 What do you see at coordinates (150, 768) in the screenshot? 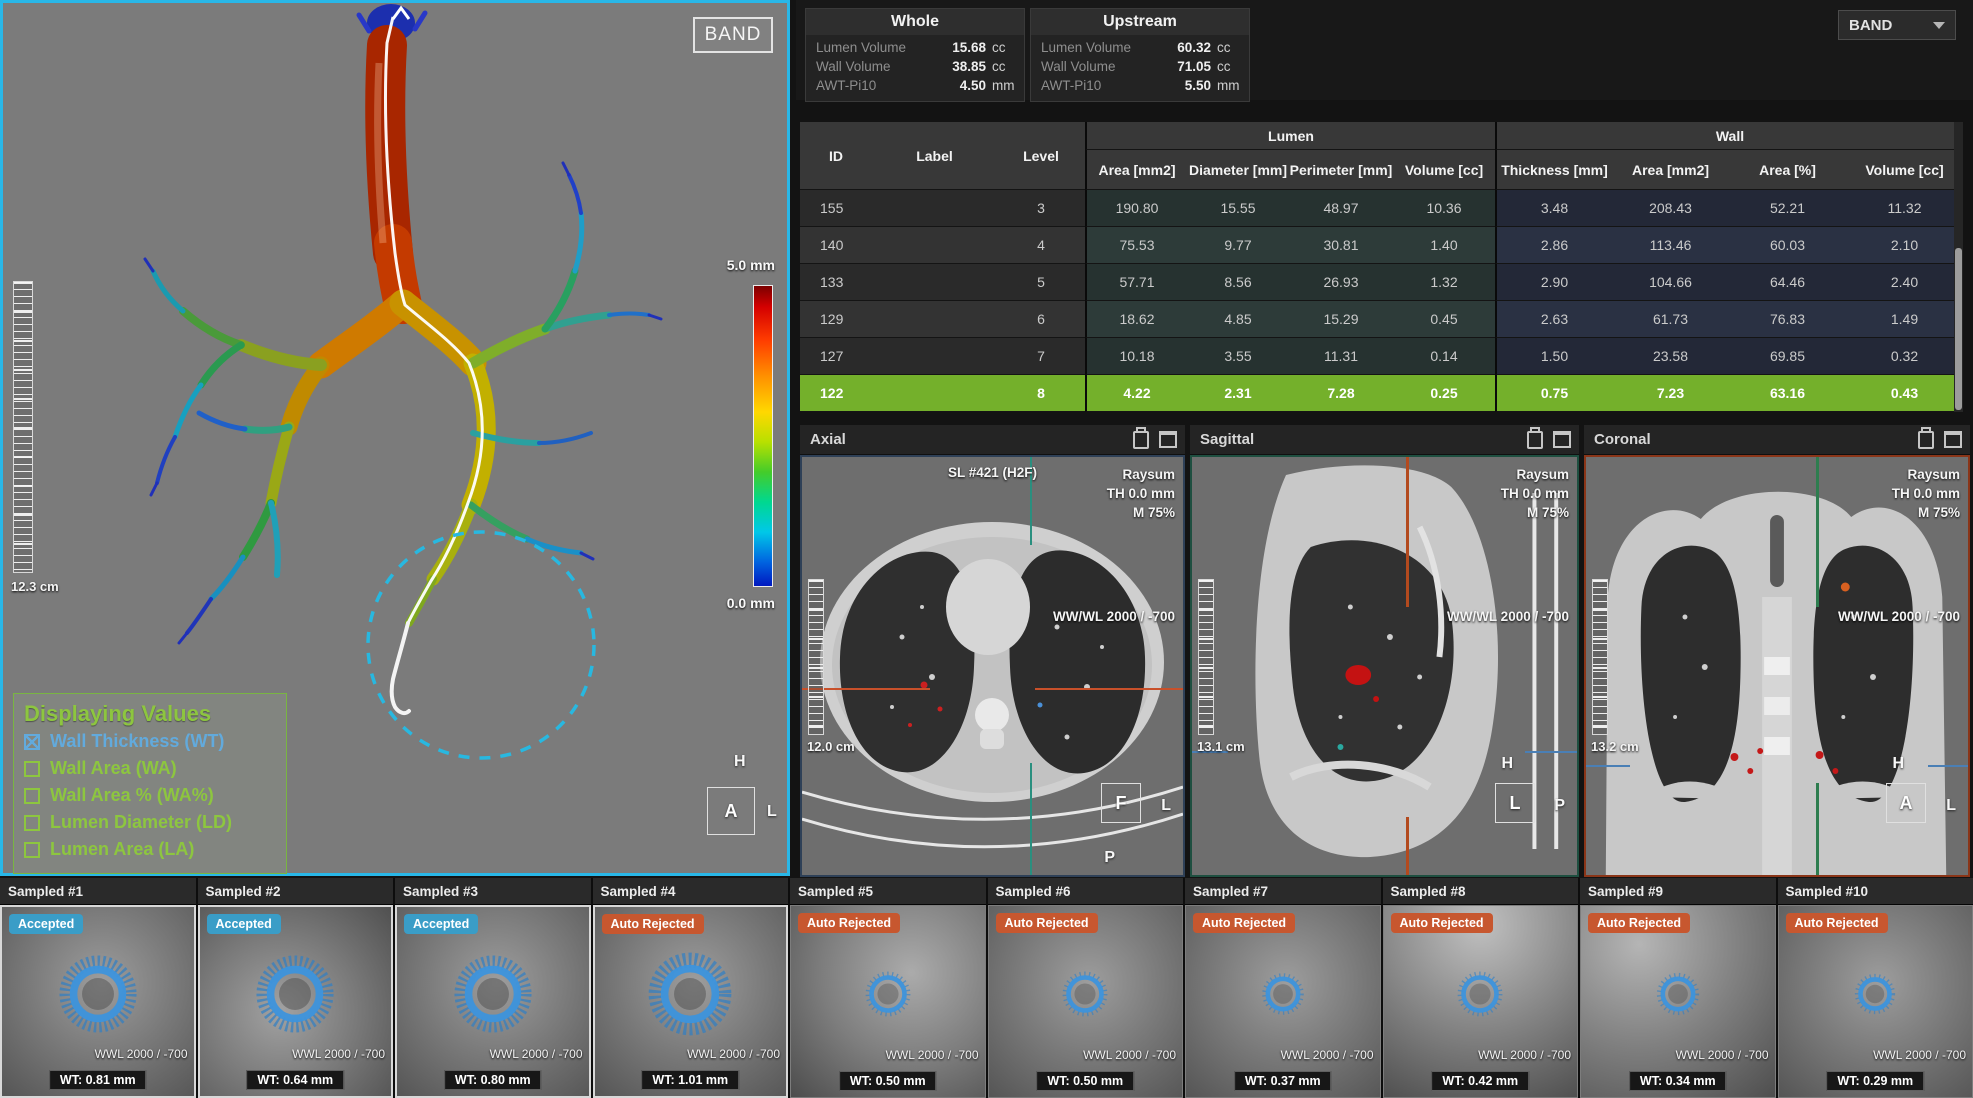
I see `legend-item-wall-area: Wall Area (WA)` at bounding box center [150, 768].